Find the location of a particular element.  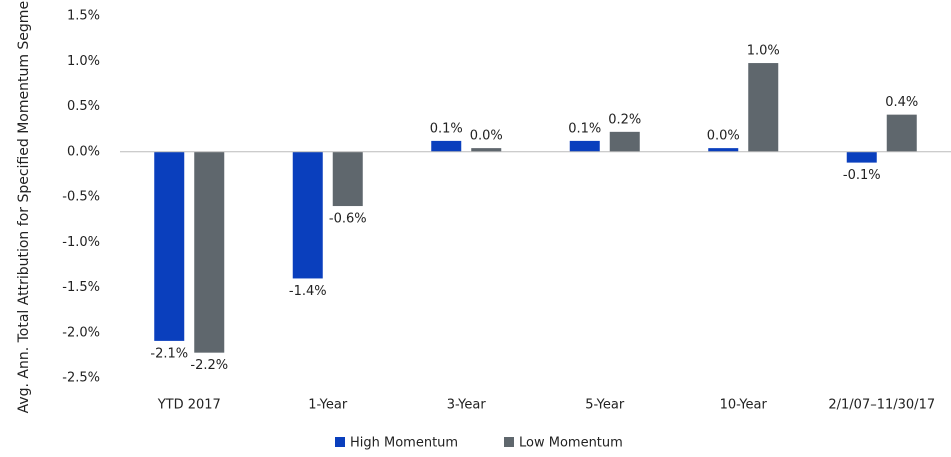

legend-label: Low Momentum is located at coordinates (571, 443).